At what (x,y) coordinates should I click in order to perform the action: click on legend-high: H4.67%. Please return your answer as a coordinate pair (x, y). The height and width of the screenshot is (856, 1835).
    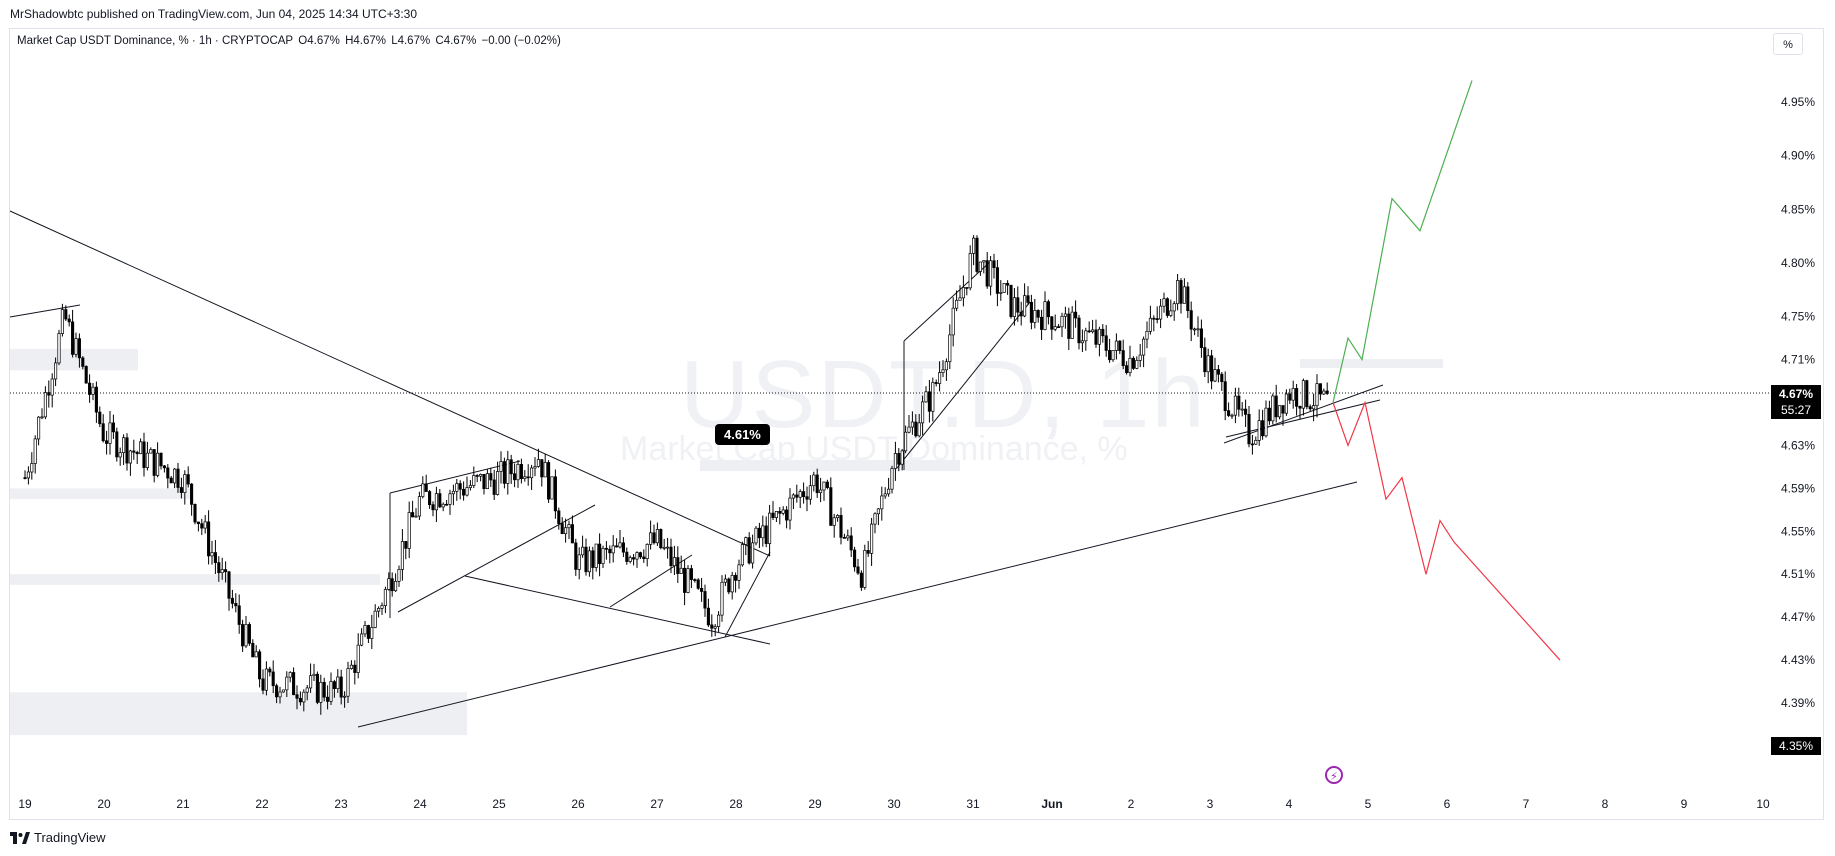
    Looking at the image, I should click on (365, 41).